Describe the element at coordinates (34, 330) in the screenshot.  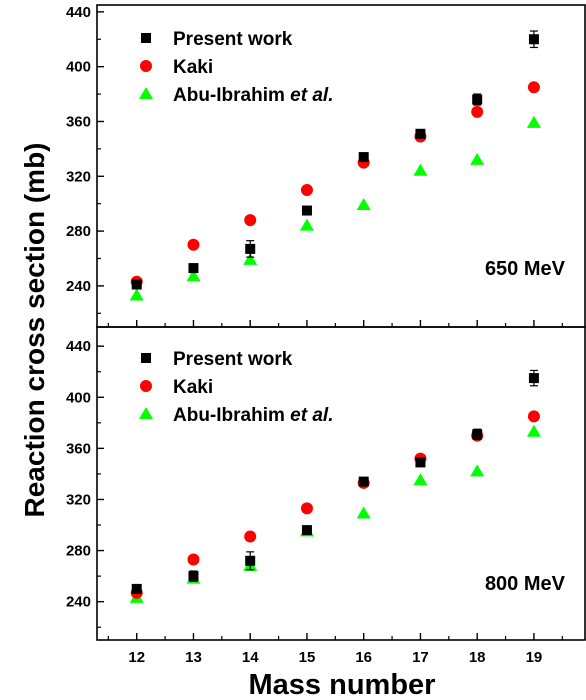
I see `y-axis-title: Reaction cross section (mb)` at that location.